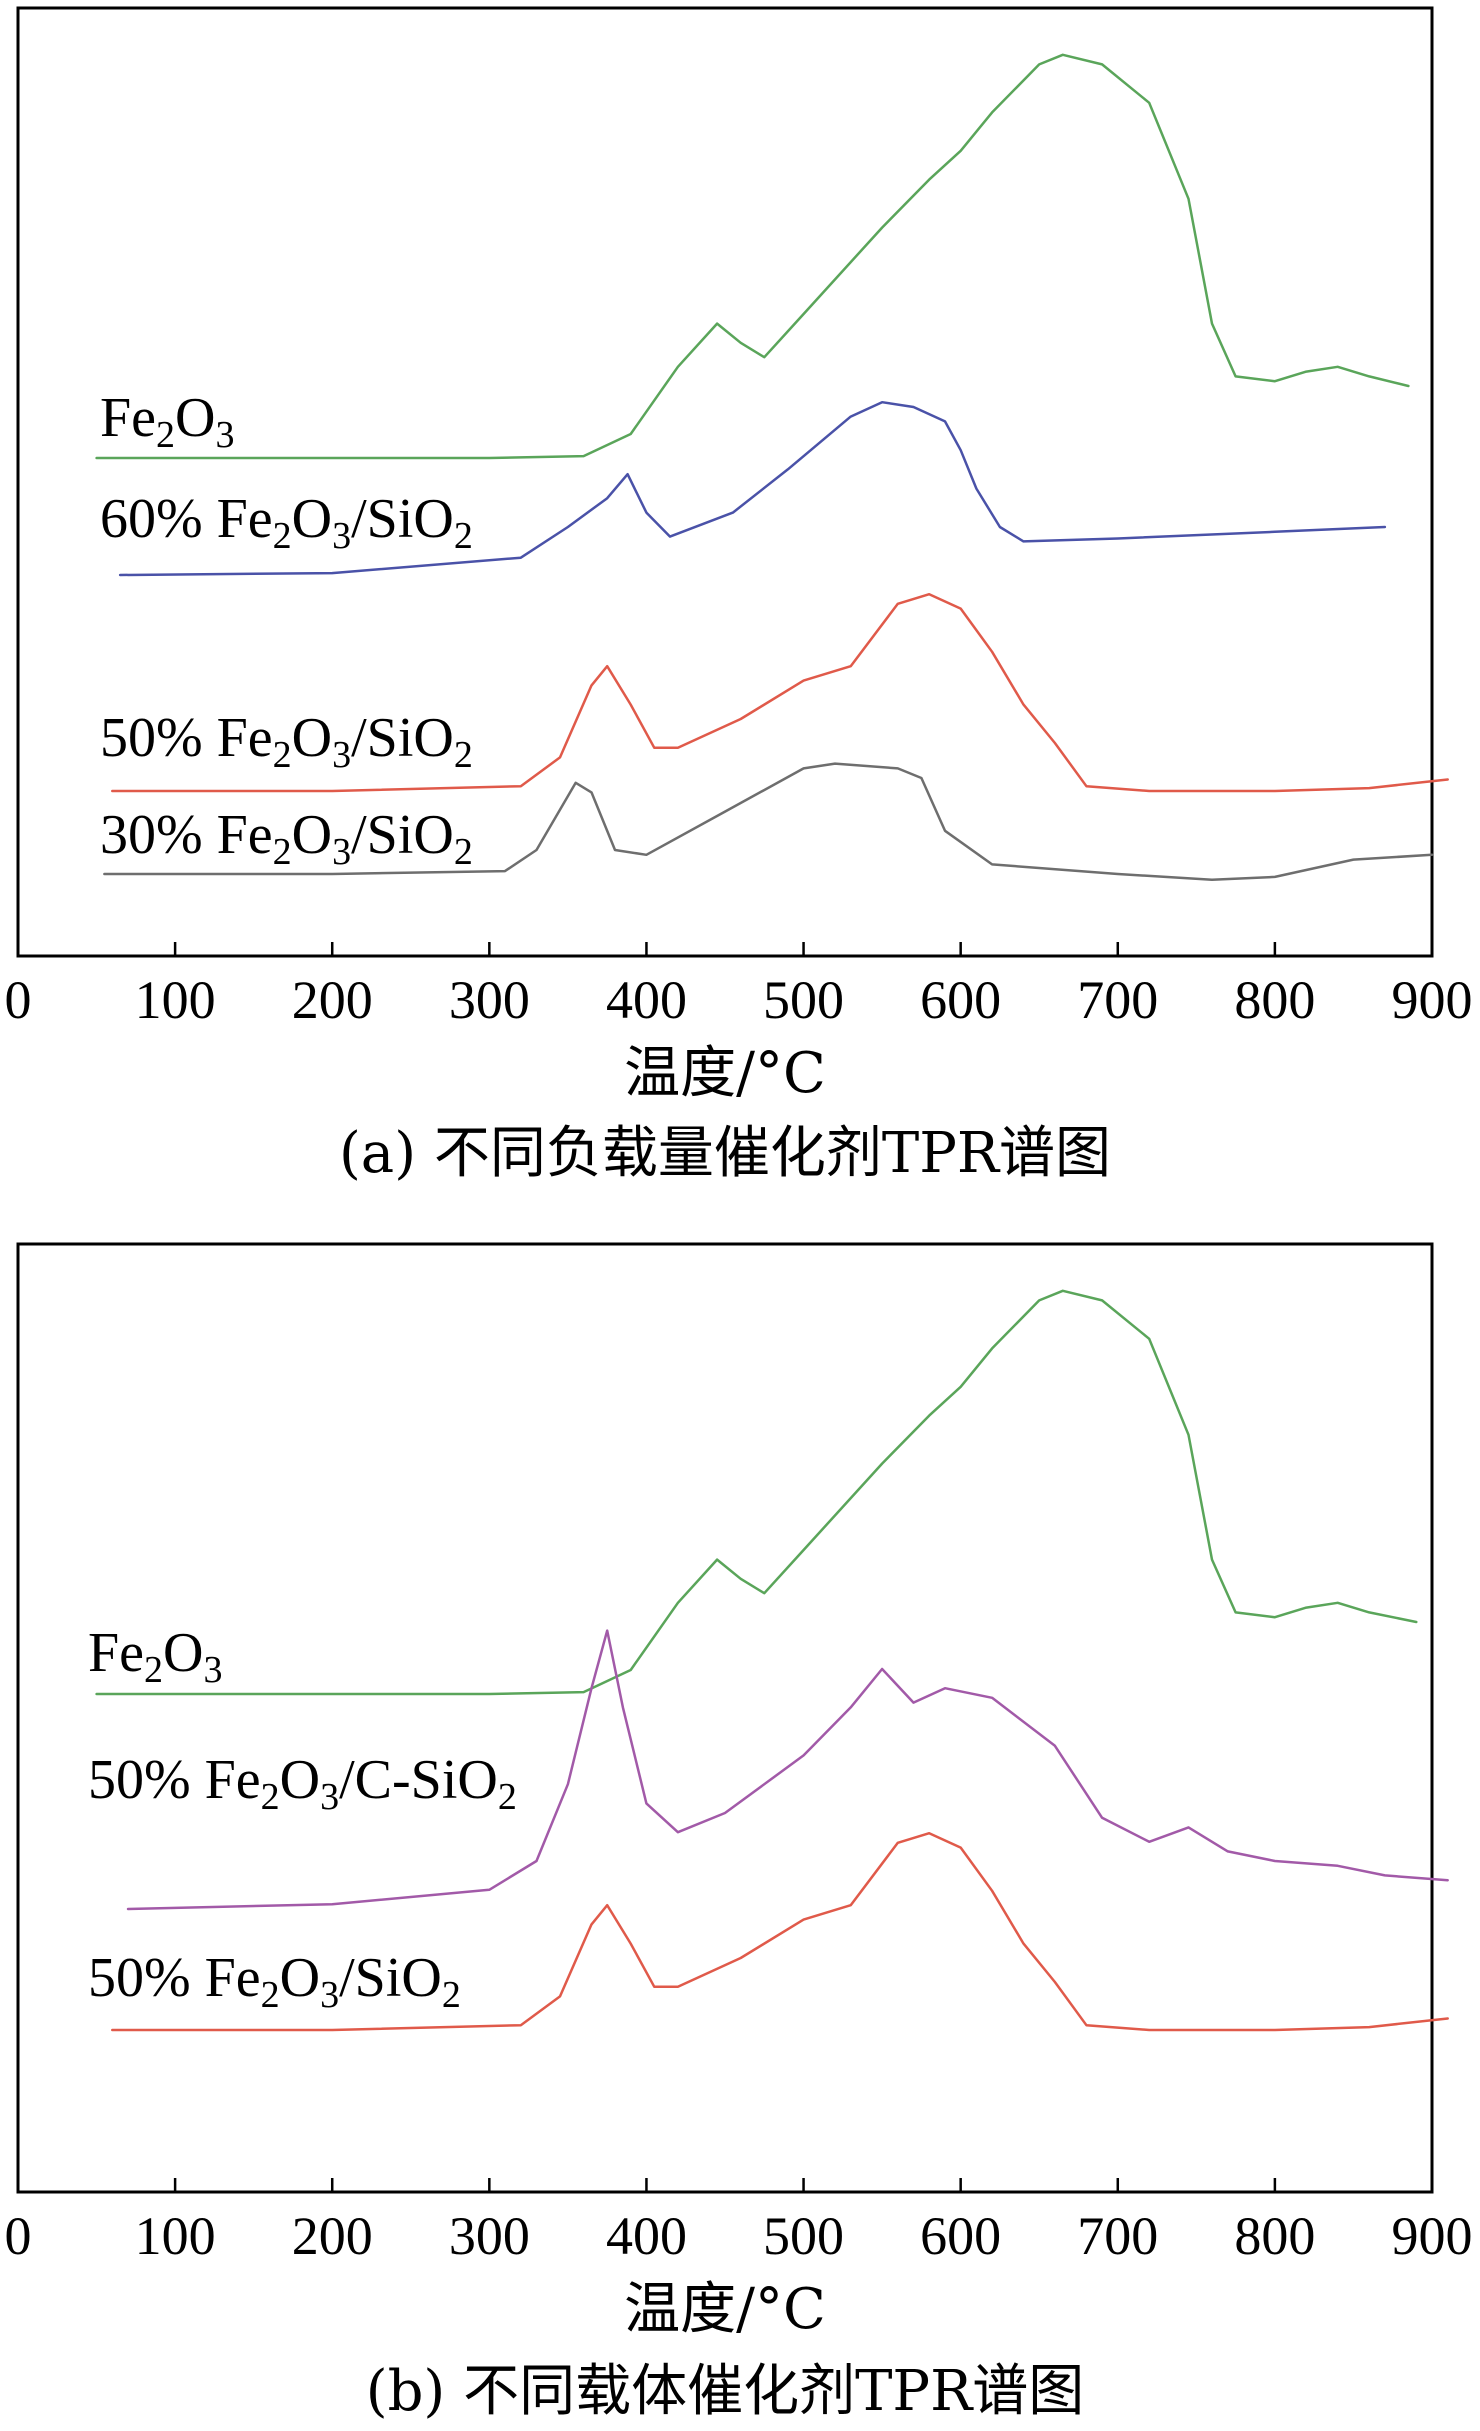 This screenshot has height=2431, width=1480. What do you see at coordinates (418, 1780) in the screenshot?
I see `label-text: /C-SiO` at bounding box center [418, 1780].